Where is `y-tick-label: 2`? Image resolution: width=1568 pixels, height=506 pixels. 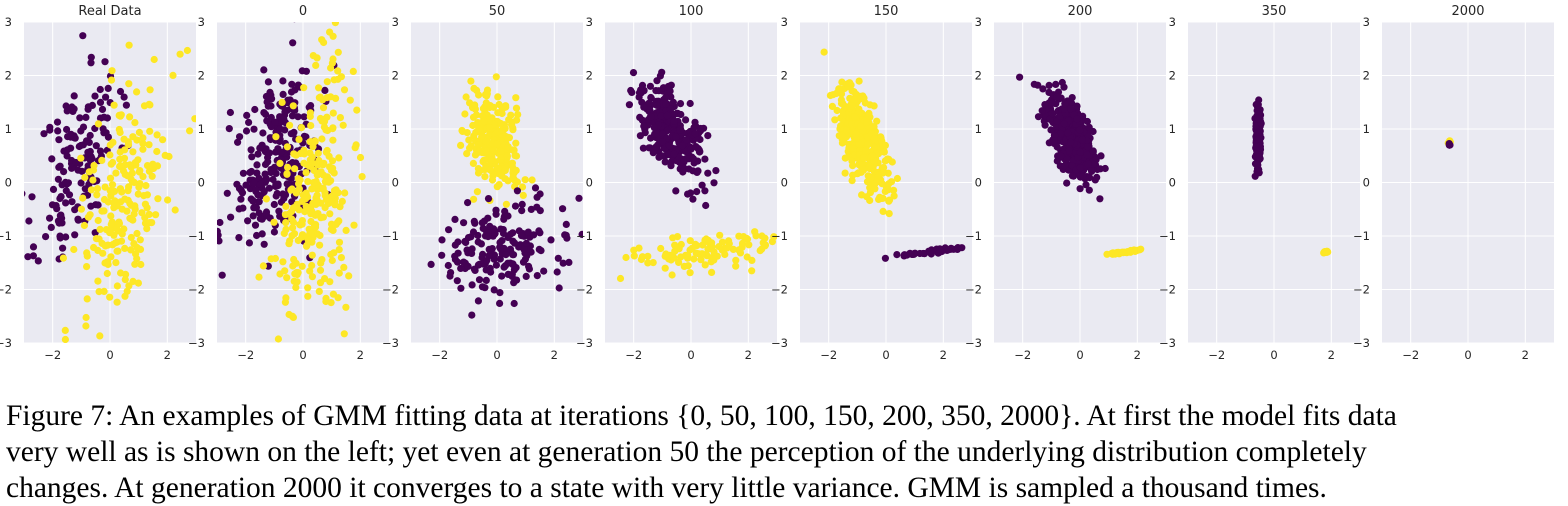
y-tick-label: 2 is located at coordinates (589, 76).